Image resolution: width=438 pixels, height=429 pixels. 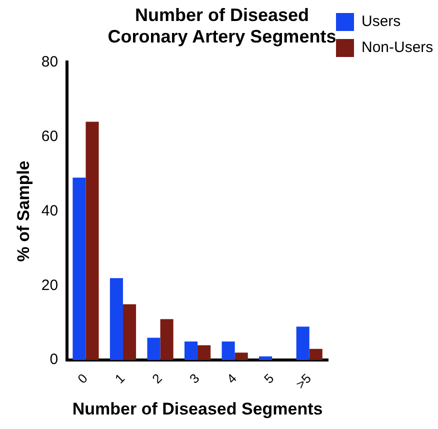 What do you see at coordinates (49, 61) in the screenshot?
I see `y-tick-label: 80` at bounding box center [49, 61].